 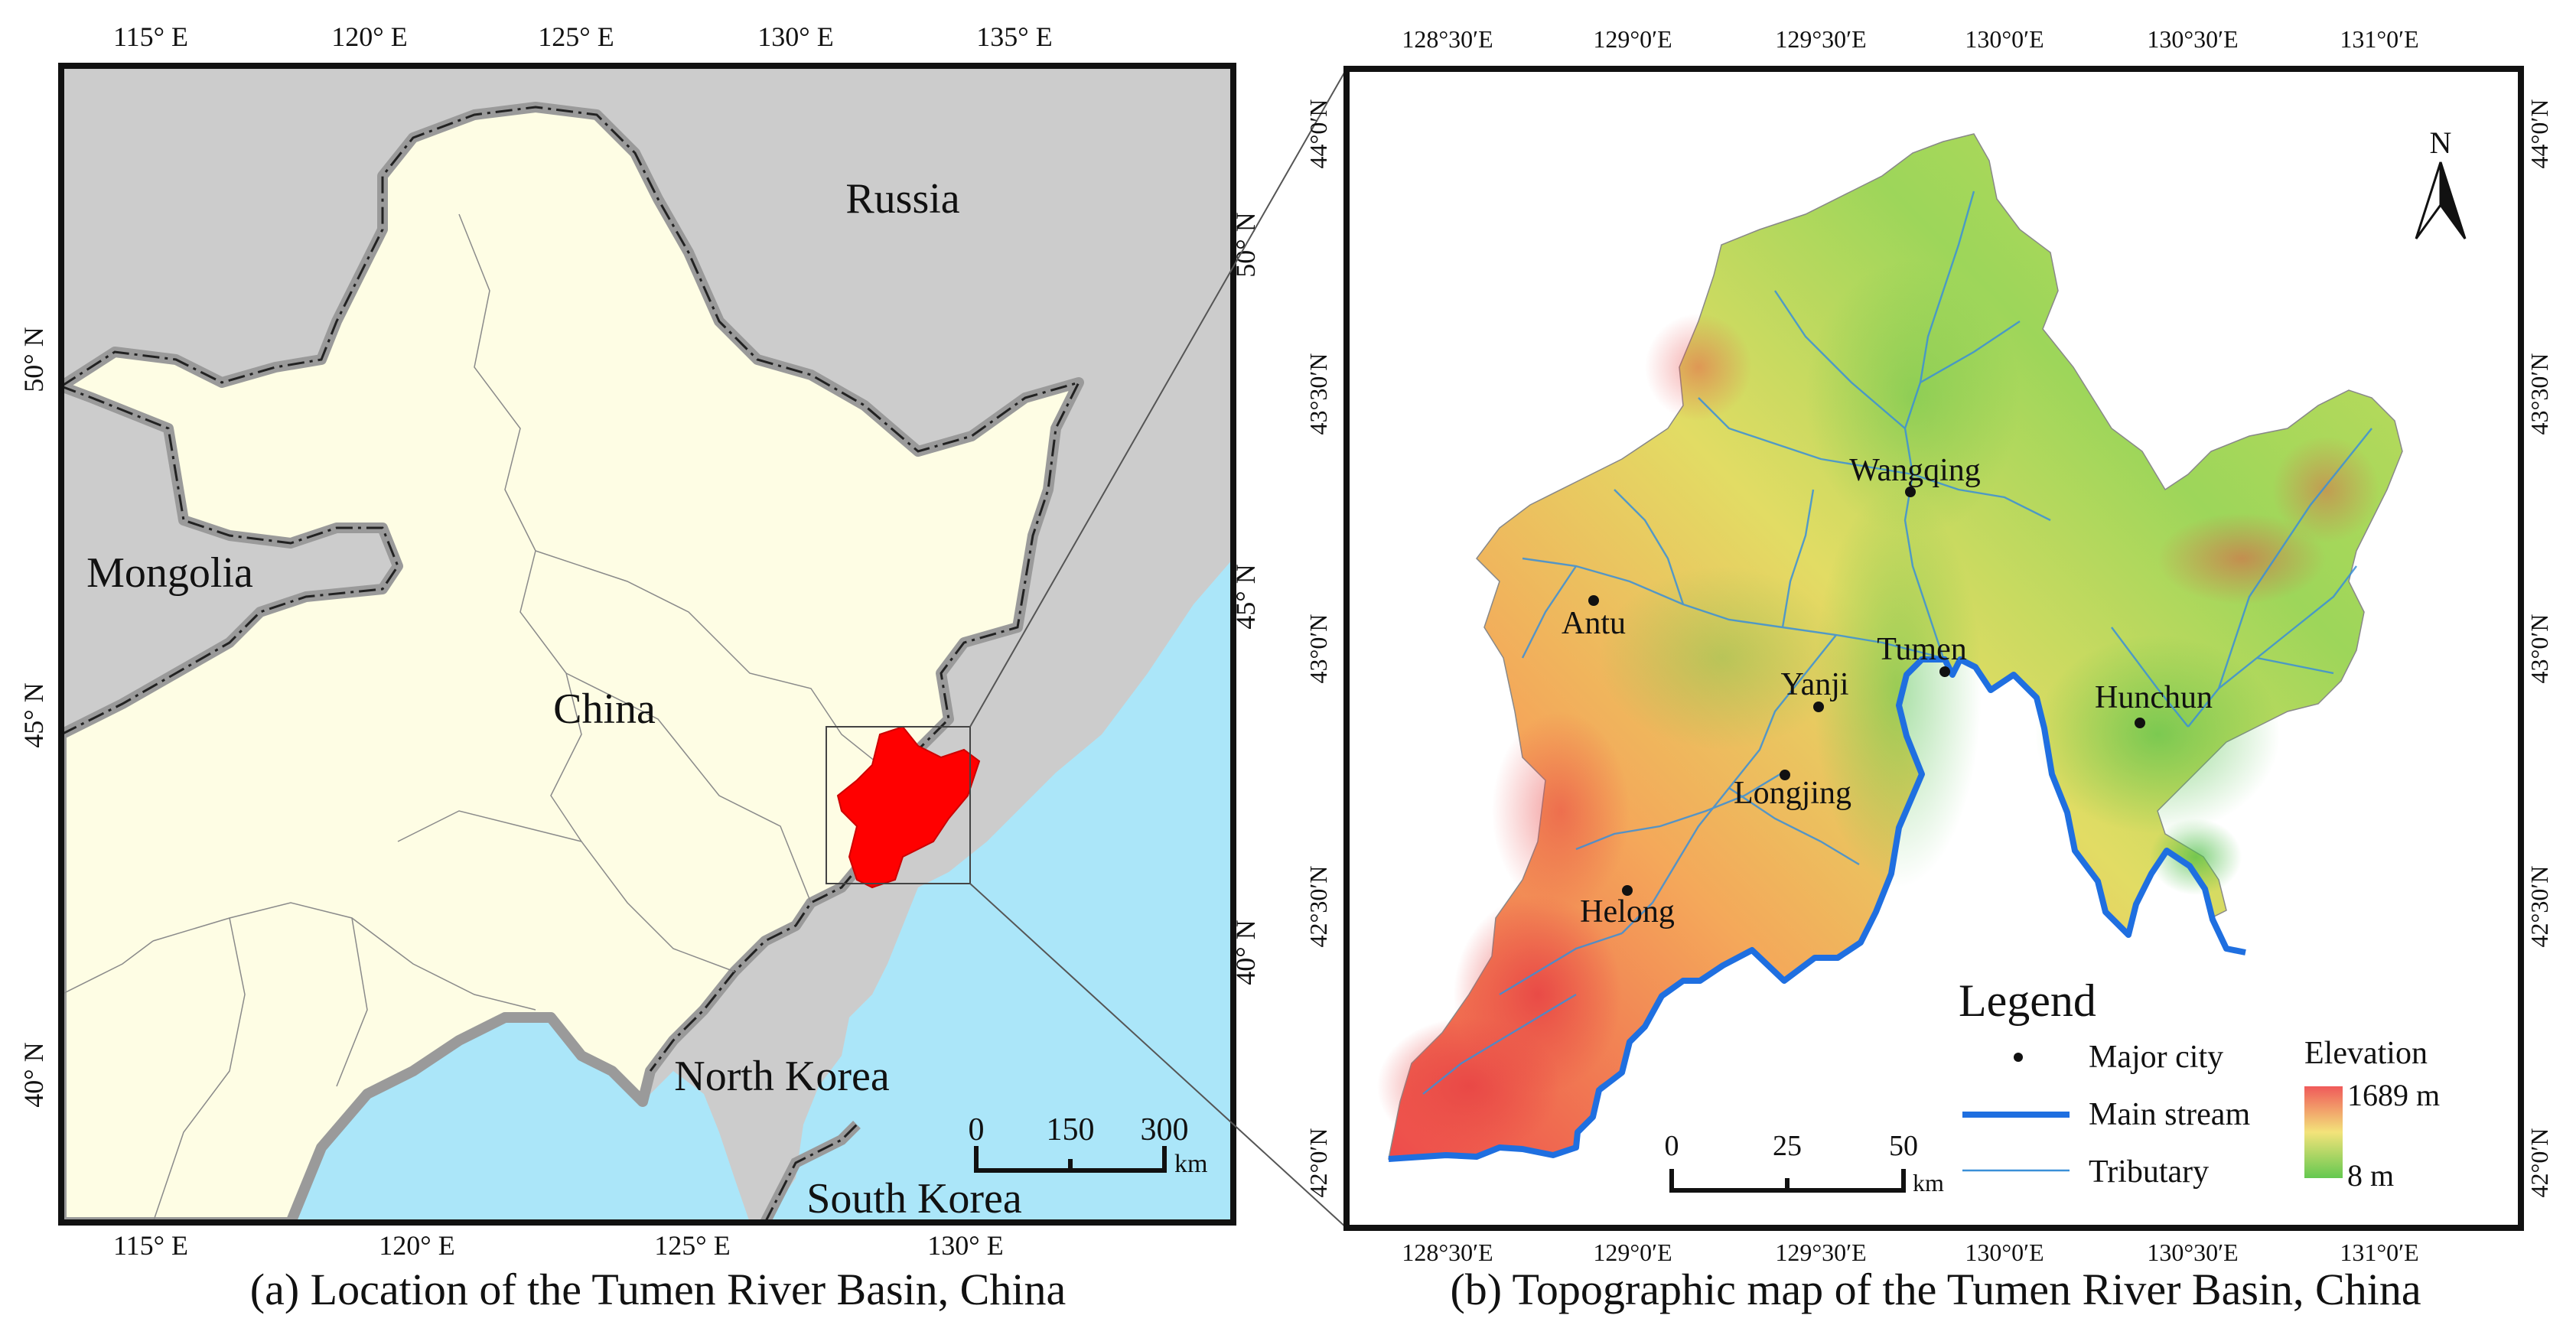 I want to click on city-label-helong: Helong, so click(x=1628, y=912).